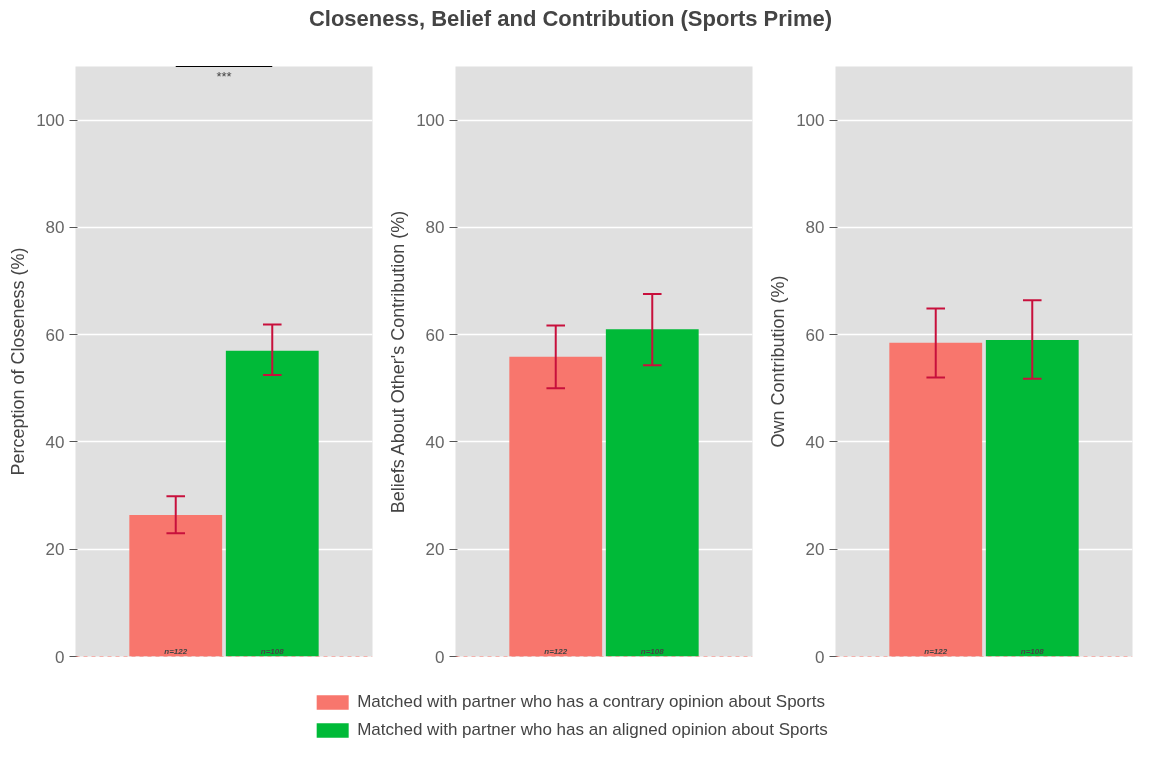 The width and height of the screenshot is (1149, 766). I want to click on legend-label: Matched with partner who has an aligned opinion about Sports, so click(592, 730).